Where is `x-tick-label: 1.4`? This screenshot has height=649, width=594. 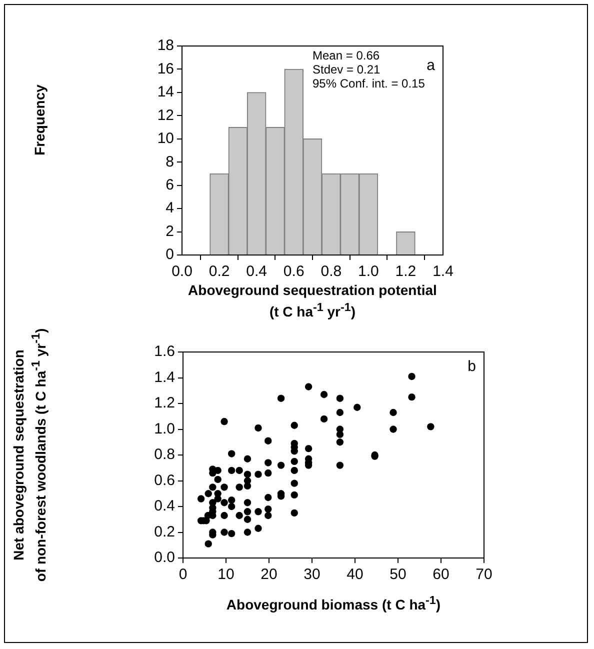 x-tick-label: 1.4 is located at coordinates (443, 271).